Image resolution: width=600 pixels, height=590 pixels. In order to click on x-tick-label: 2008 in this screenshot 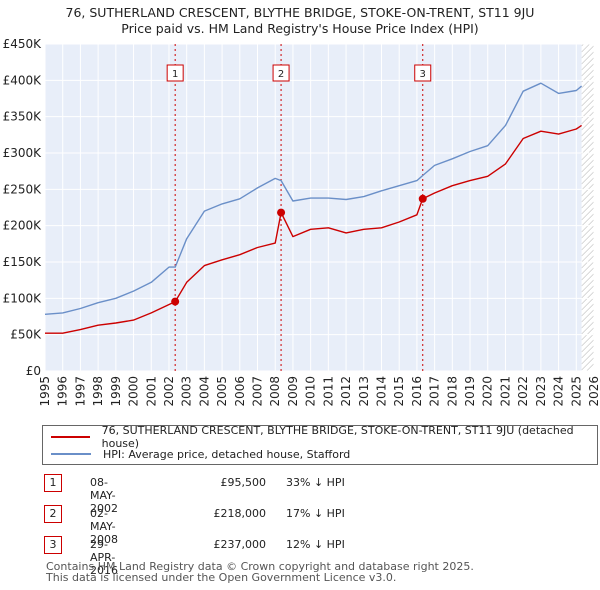, I will do `click(275, 391)`.